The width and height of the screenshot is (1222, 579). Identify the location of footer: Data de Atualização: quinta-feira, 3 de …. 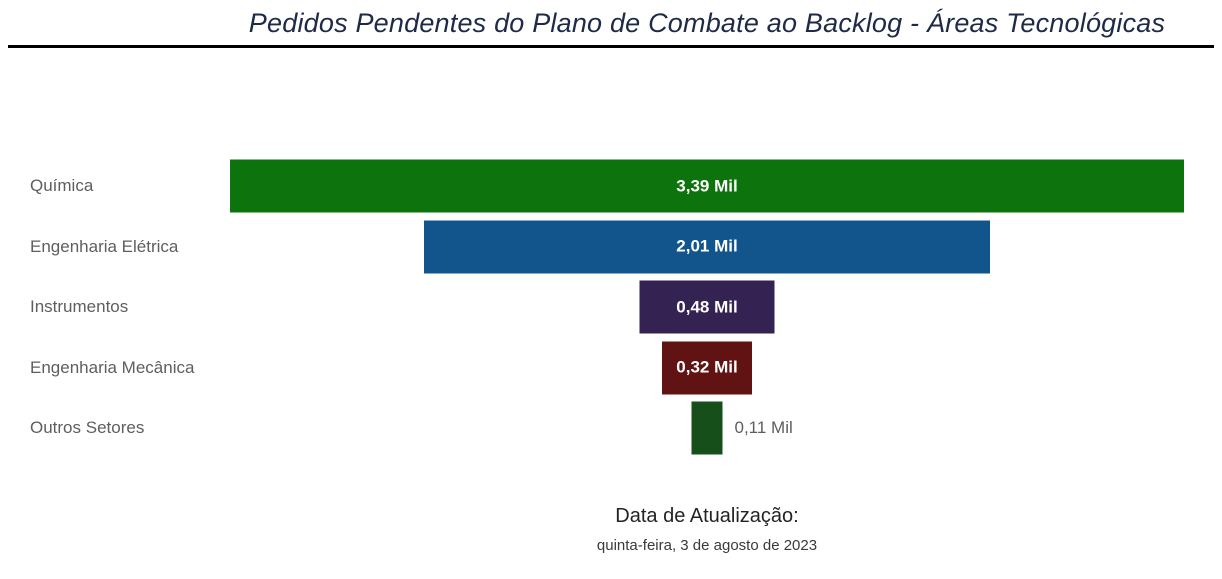
(611, 529).